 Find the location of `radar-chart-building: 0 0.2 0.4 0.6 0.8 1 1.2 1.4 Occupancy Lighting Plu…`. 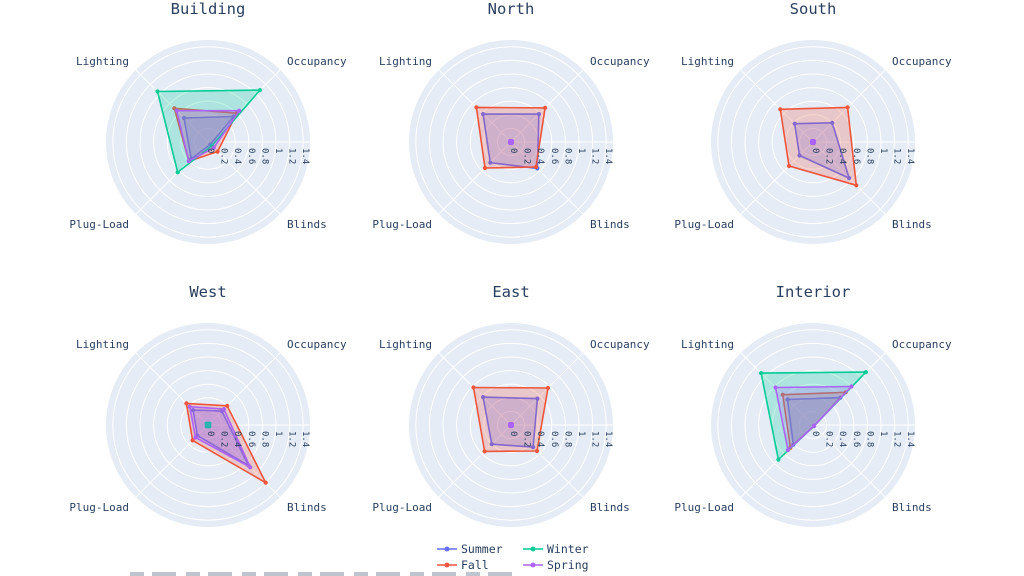

radar-chart-building: 0 0.2 0.4 0.6 0.8 1 1.2 1.4 Occupancy Lighting Plu… is located at coordinates (208, 142).